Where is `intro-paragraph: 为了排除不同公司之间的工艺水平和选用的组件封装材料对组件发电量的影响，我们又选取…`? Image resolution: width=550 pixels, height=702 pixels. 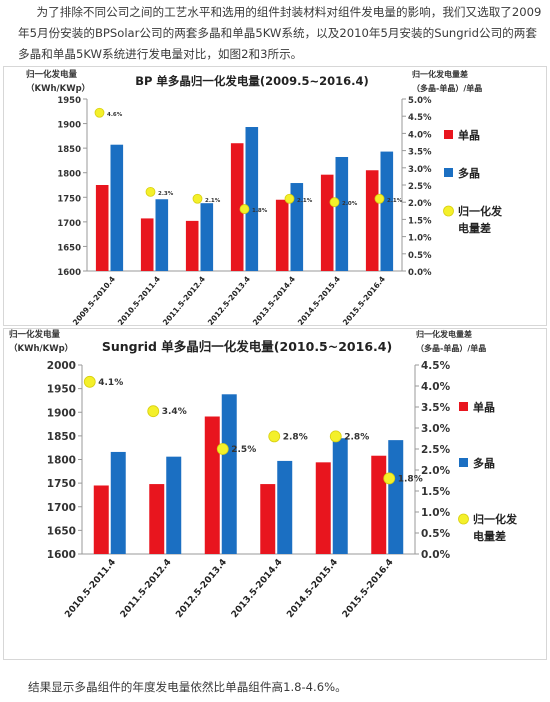 intro-paragraph: 为了排除不同公司之间的工艺水平和选用的组件封装材料对组件发电量的影响，我们又选取… is located at coordinates (280, 33).